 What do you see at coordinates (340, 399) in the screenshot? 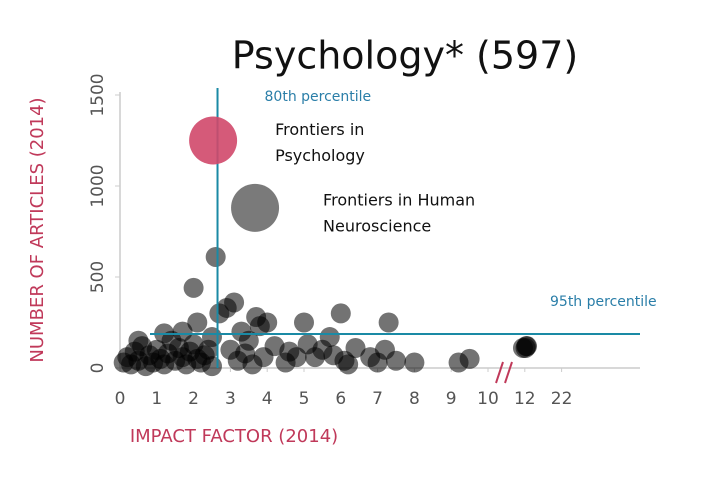
I see `x-tick-label: 6` at bounding box center [340, 399].